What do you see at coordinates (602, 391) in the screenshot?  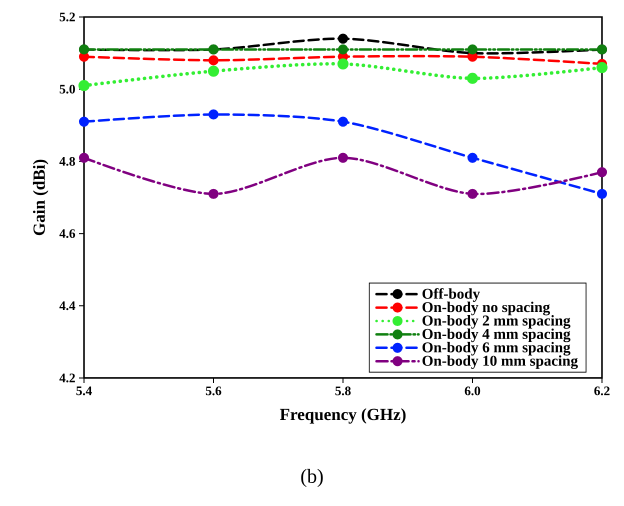 I see `x-tick-label: 6.2` at bounding box center [602, 391].